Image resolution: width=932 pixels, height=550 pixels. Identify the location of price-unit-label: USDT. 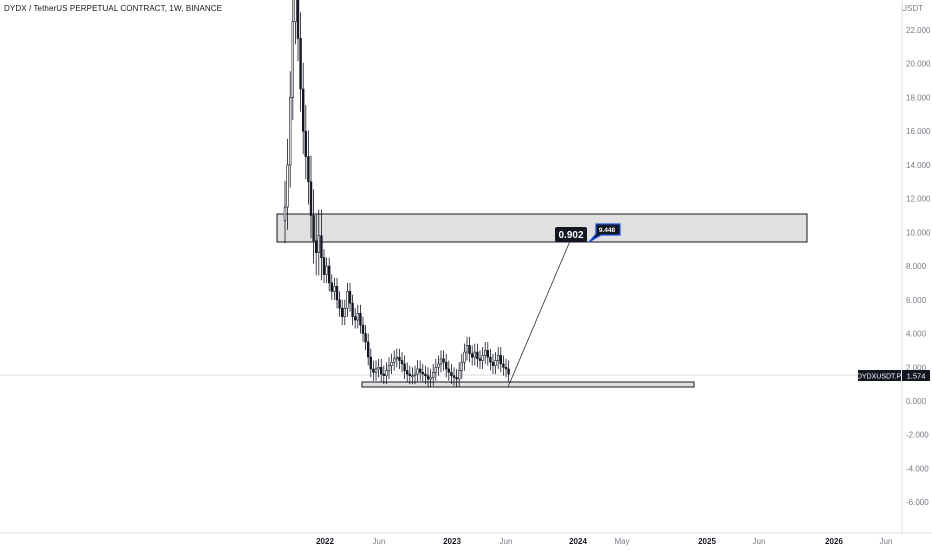
(912, 8).